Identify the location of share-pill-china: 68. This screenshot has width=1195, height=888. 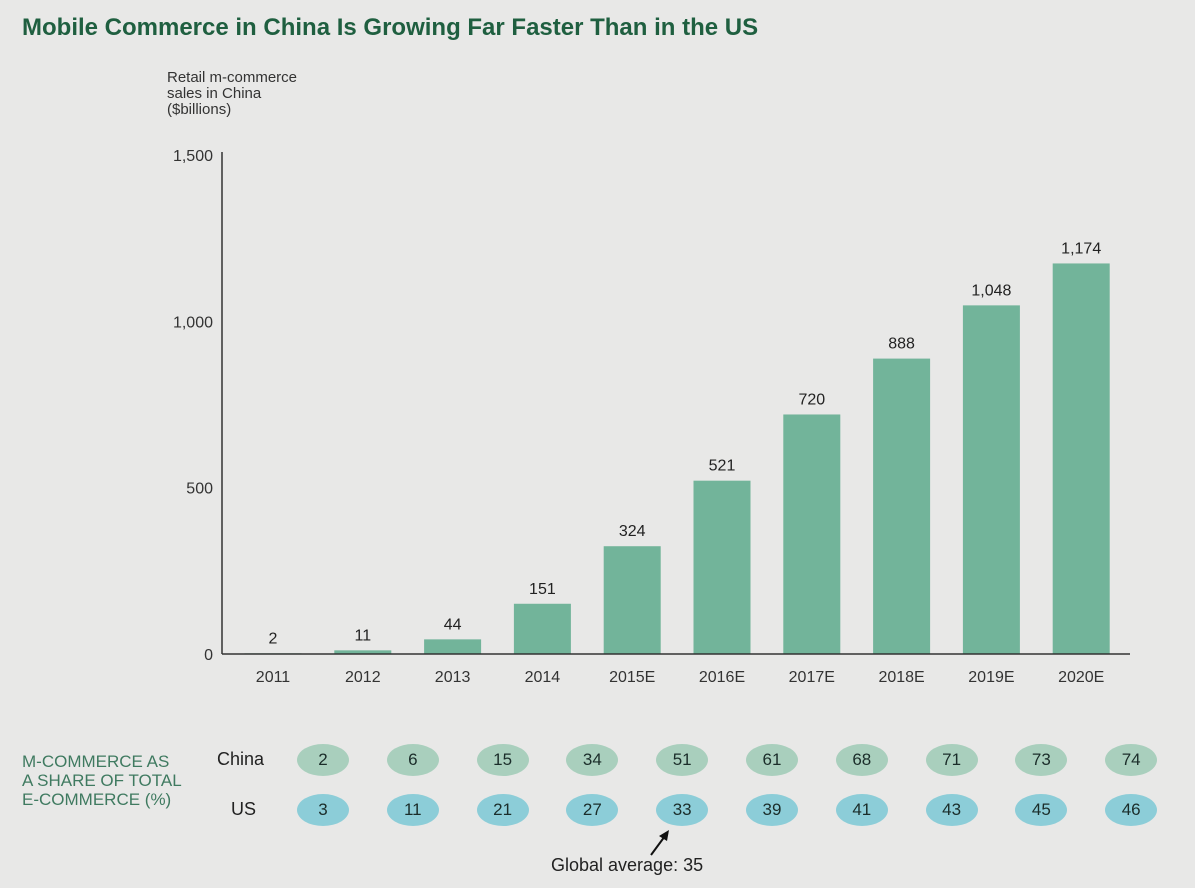
(861, 760).